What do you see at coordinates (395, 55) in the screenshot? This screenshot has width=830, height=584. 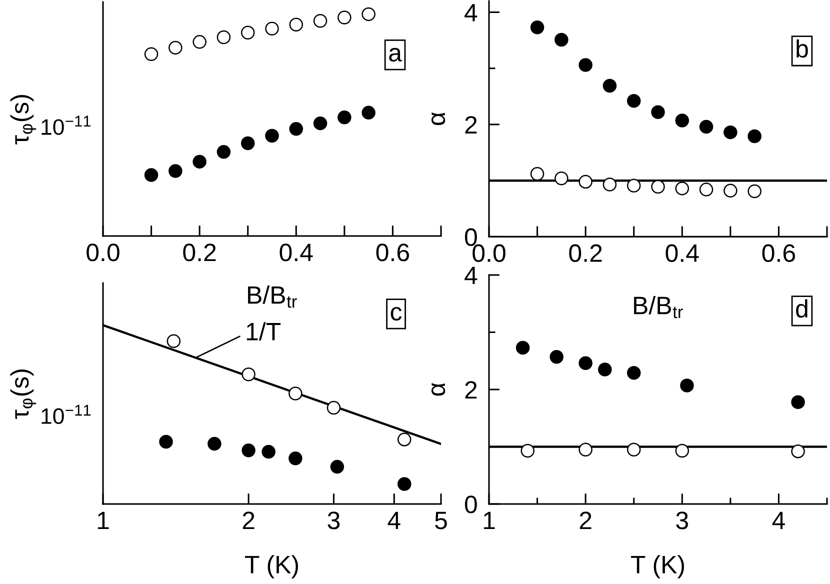 I see `annotation: a` at bounding box center [395, 55].